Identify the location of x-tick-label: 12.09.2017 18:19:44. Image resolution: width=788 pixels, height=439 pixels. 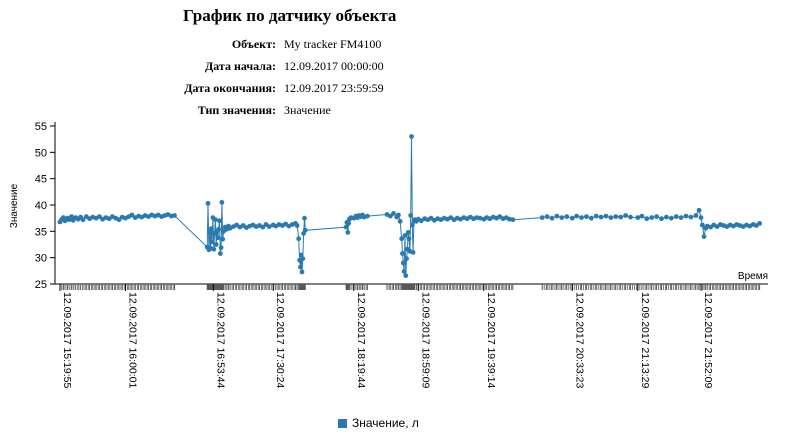
(361, 340).